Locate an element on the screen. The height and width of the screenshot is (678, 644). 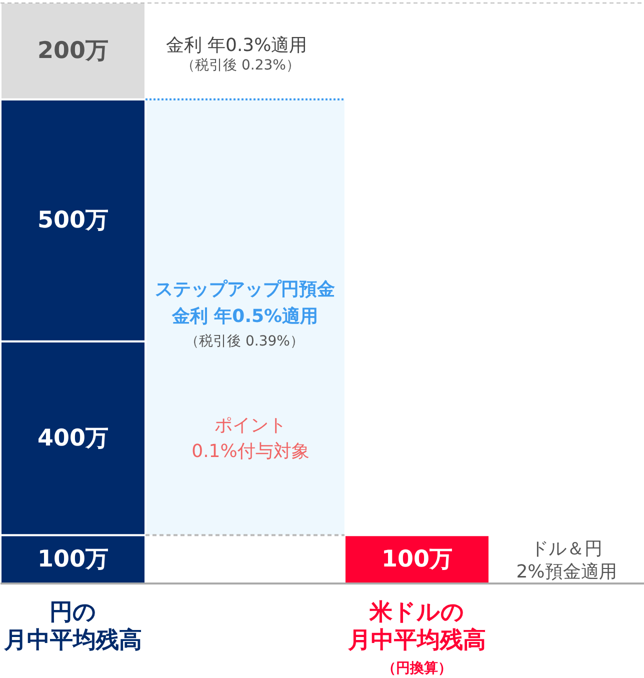
annotation: ポイント0.1%付与対象 is located at coordinates (251, 438).